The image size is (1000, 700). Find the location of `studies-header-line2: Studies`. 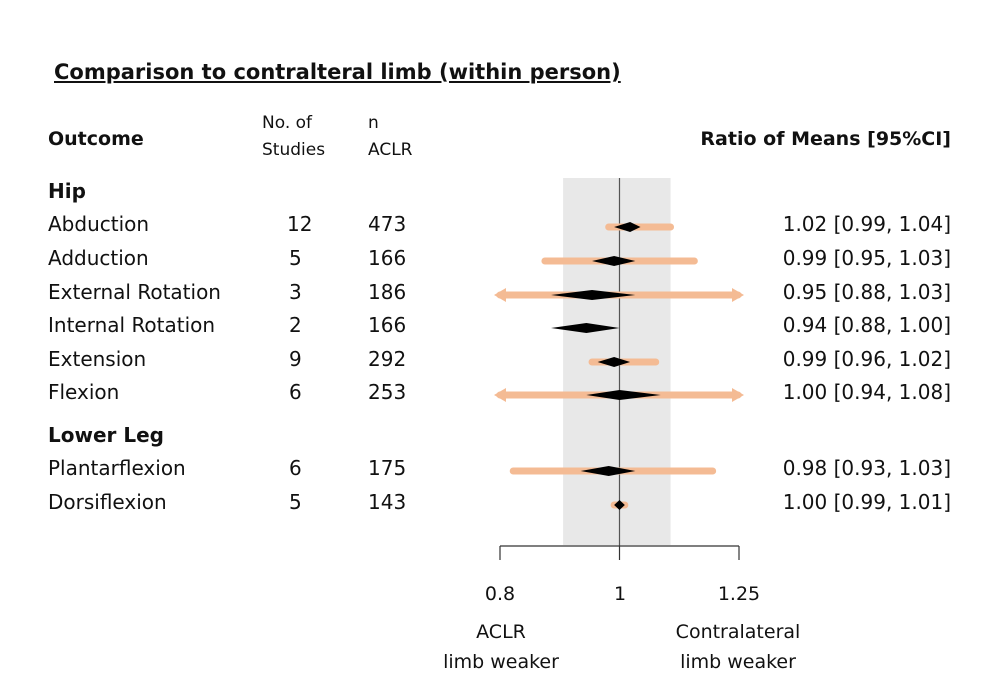

studies-header-line2: Studies is located at coordinates (294, 150).